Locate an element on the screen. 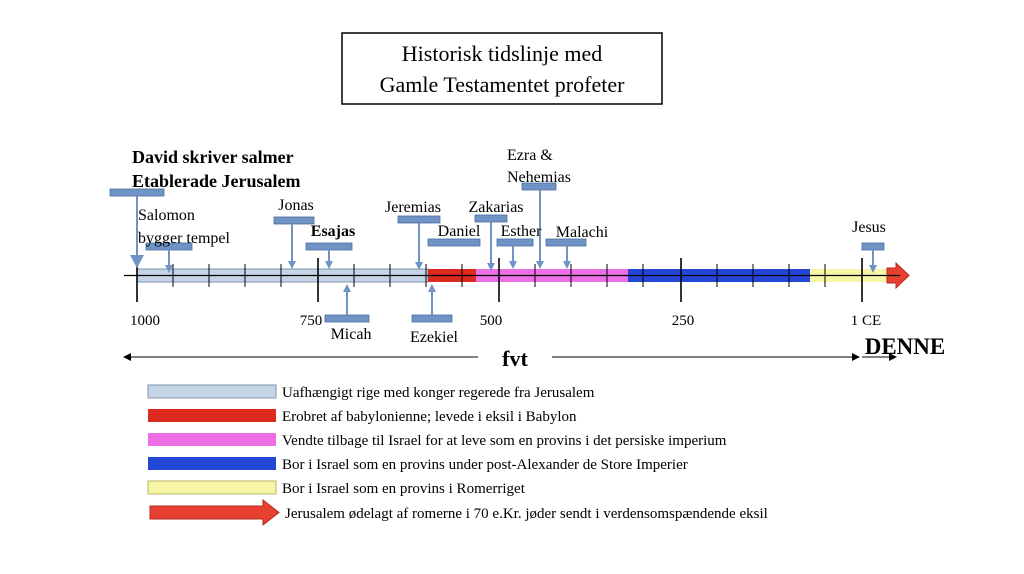 The width and height of the screenshot is (1024, 574). title-line-2: Gamle Testamentet profeter is located at coordinates (503, 84).